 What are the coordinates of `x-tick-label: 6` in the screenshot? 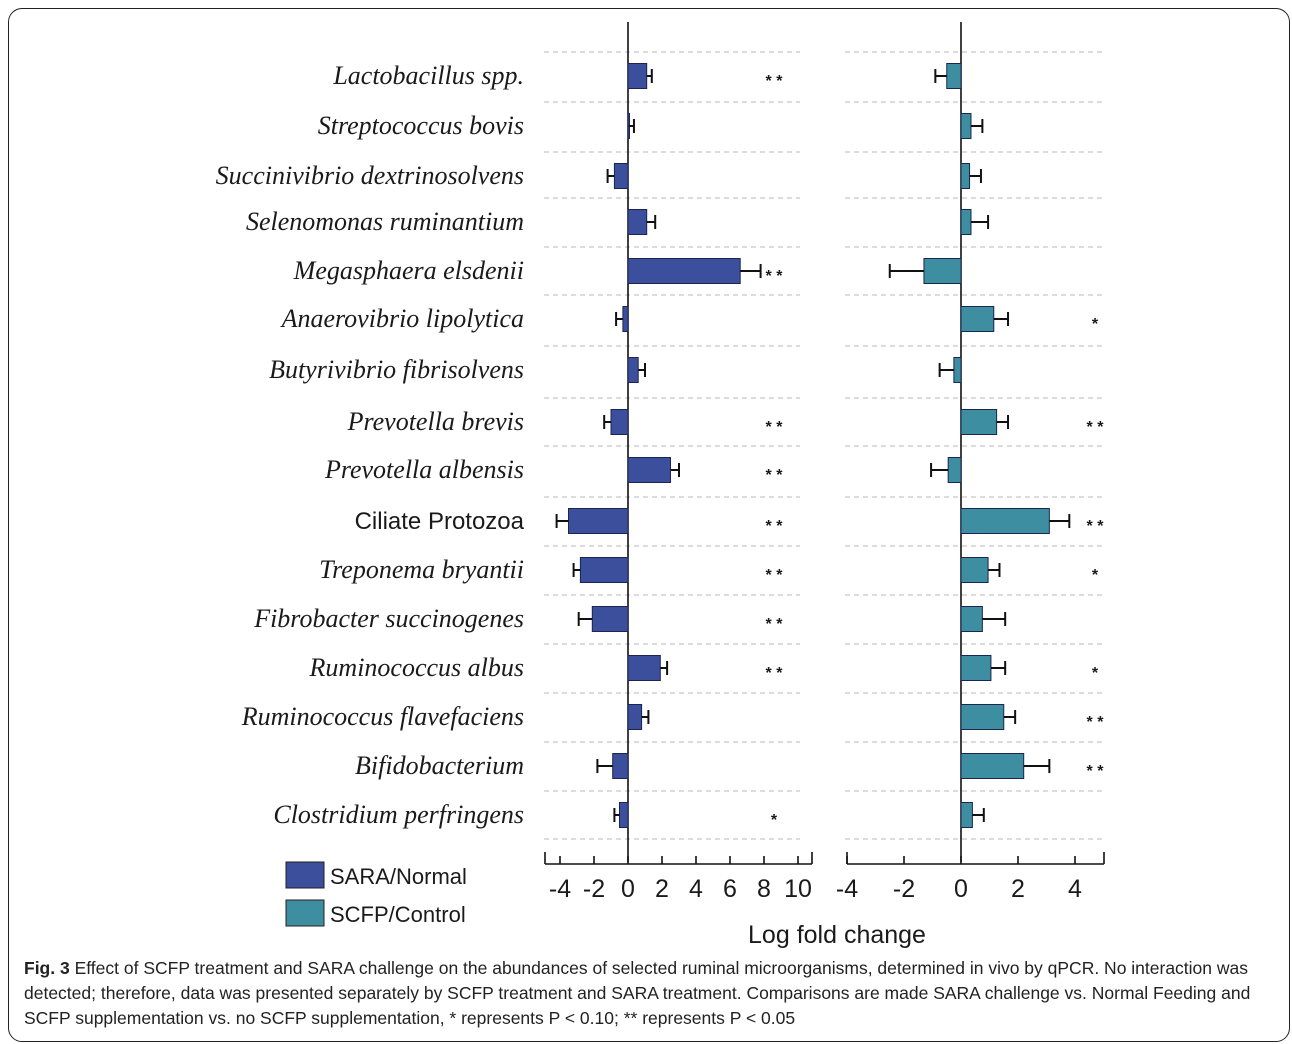 It's located at (730, 889).